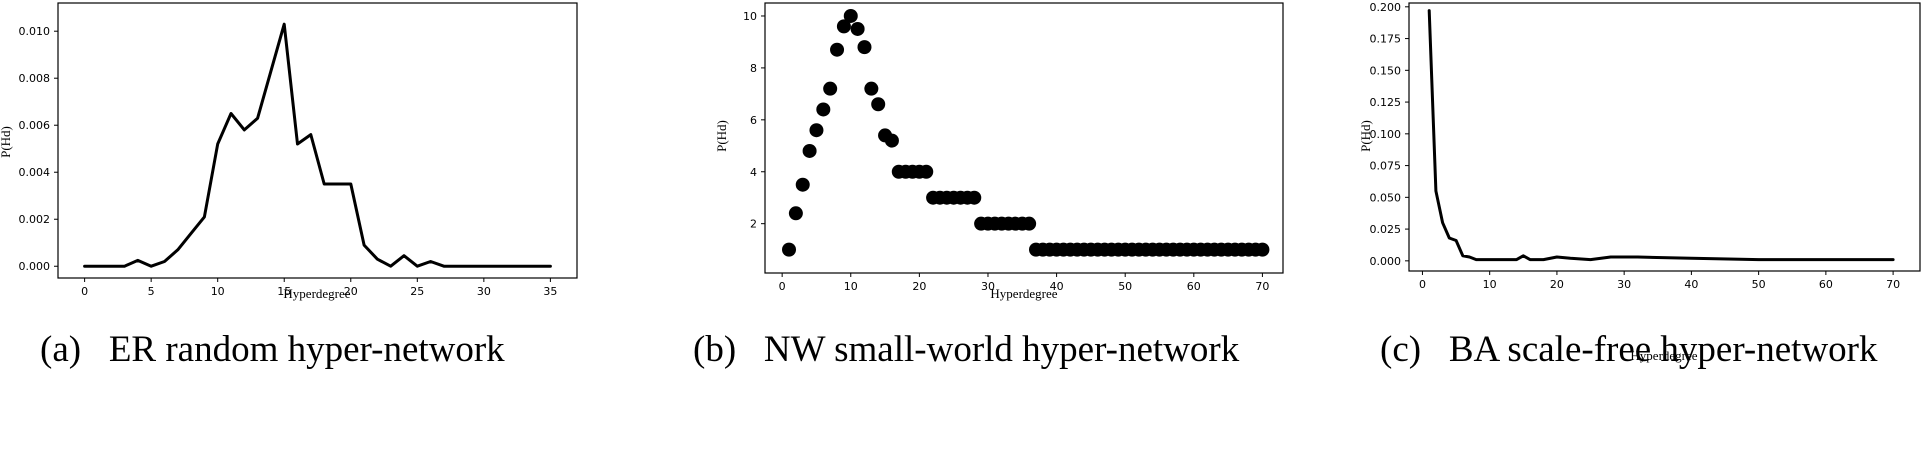 The width and height of the screenshot is (1924, 449). What do you see at coordinates (35, 172) in the screenshot?
I see `y-tick-label: 0.004` at bounding box center [35, 172].